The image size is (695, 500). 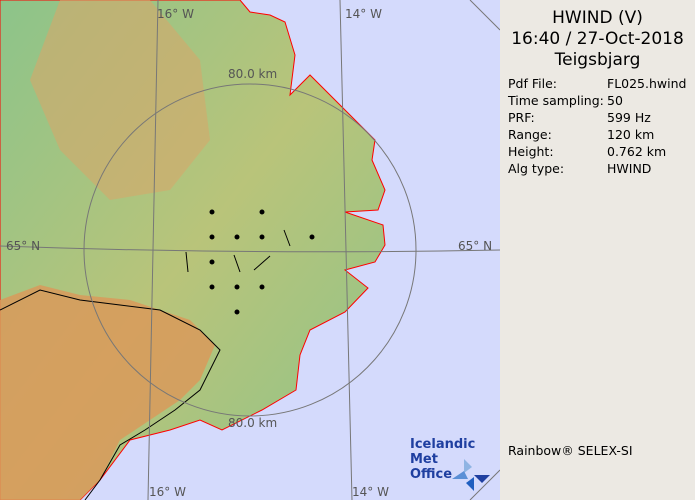 I want to click on grid-label-14w-bottom: 14° W, so click(x=370, y=492).